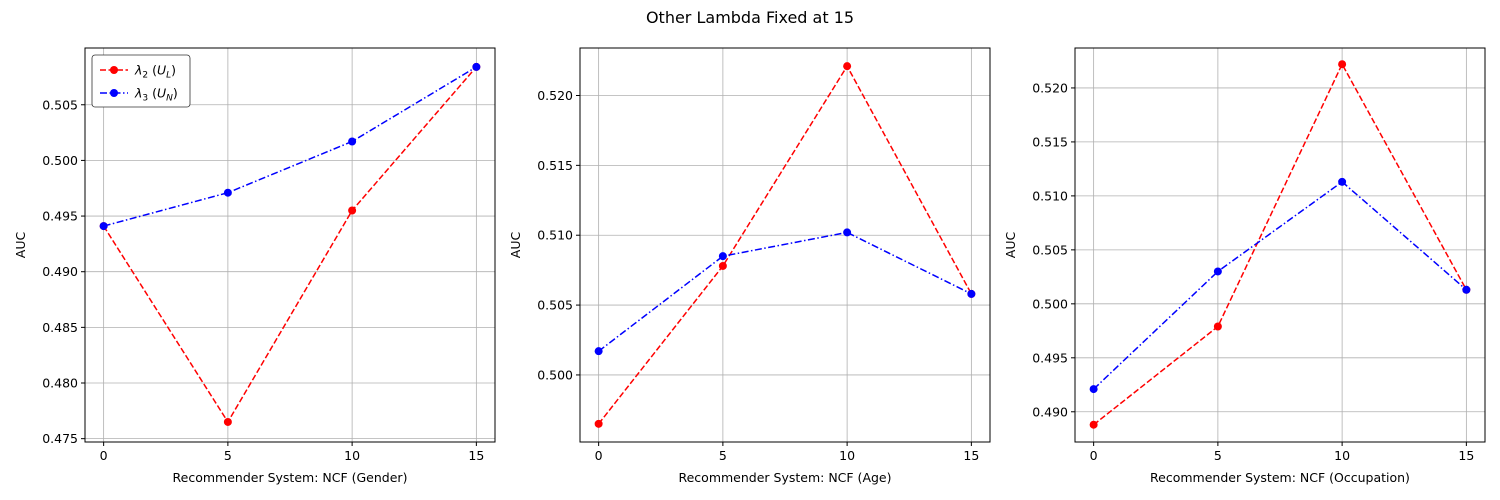 This screenshot has width=1500, height=500. I want to click on x-axis-label: Recommender System: NCF (Age), so click(784, 477).